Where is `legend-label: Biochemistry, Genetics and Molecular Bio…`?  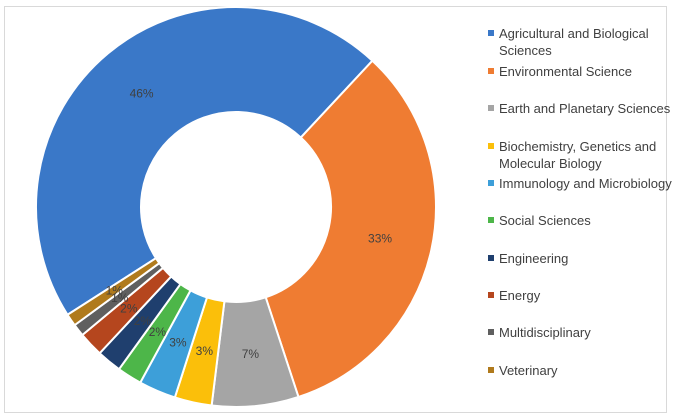
legend-label: Biochemistry, Genetics and Molecular Bio… is located at coordinates (578, 155).